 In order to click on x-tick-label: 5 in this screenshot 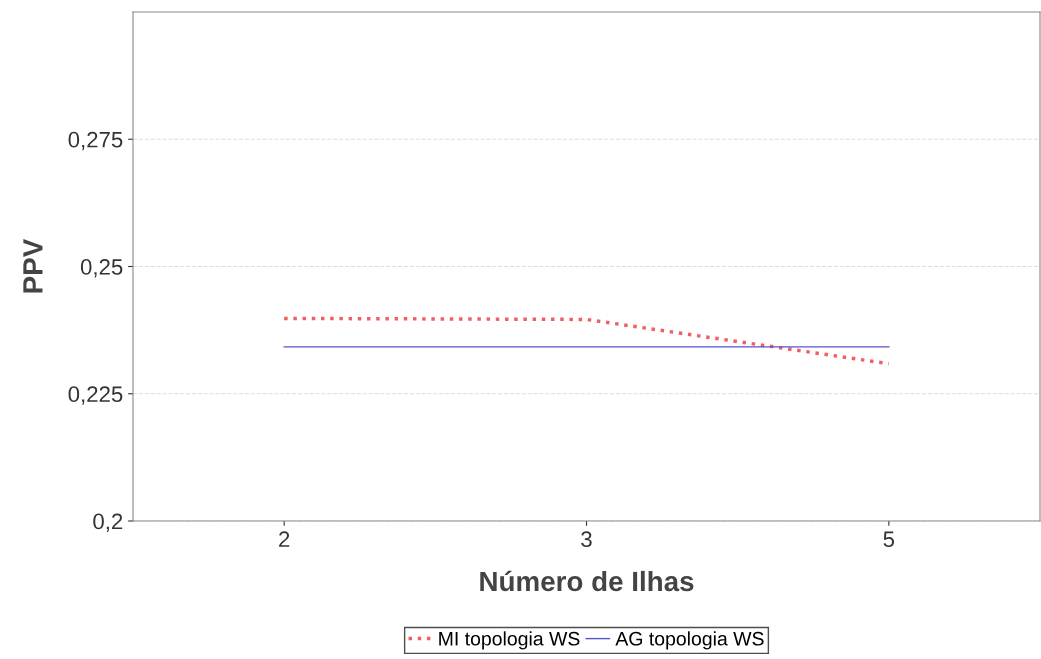, I will do `click(889, 539)`.